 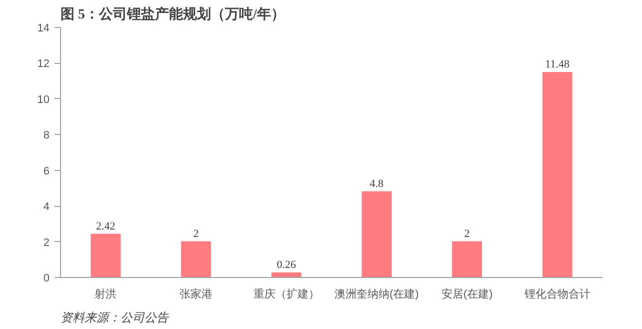 I want to click on y-tick-label: 6, so click(x=46, y=171).